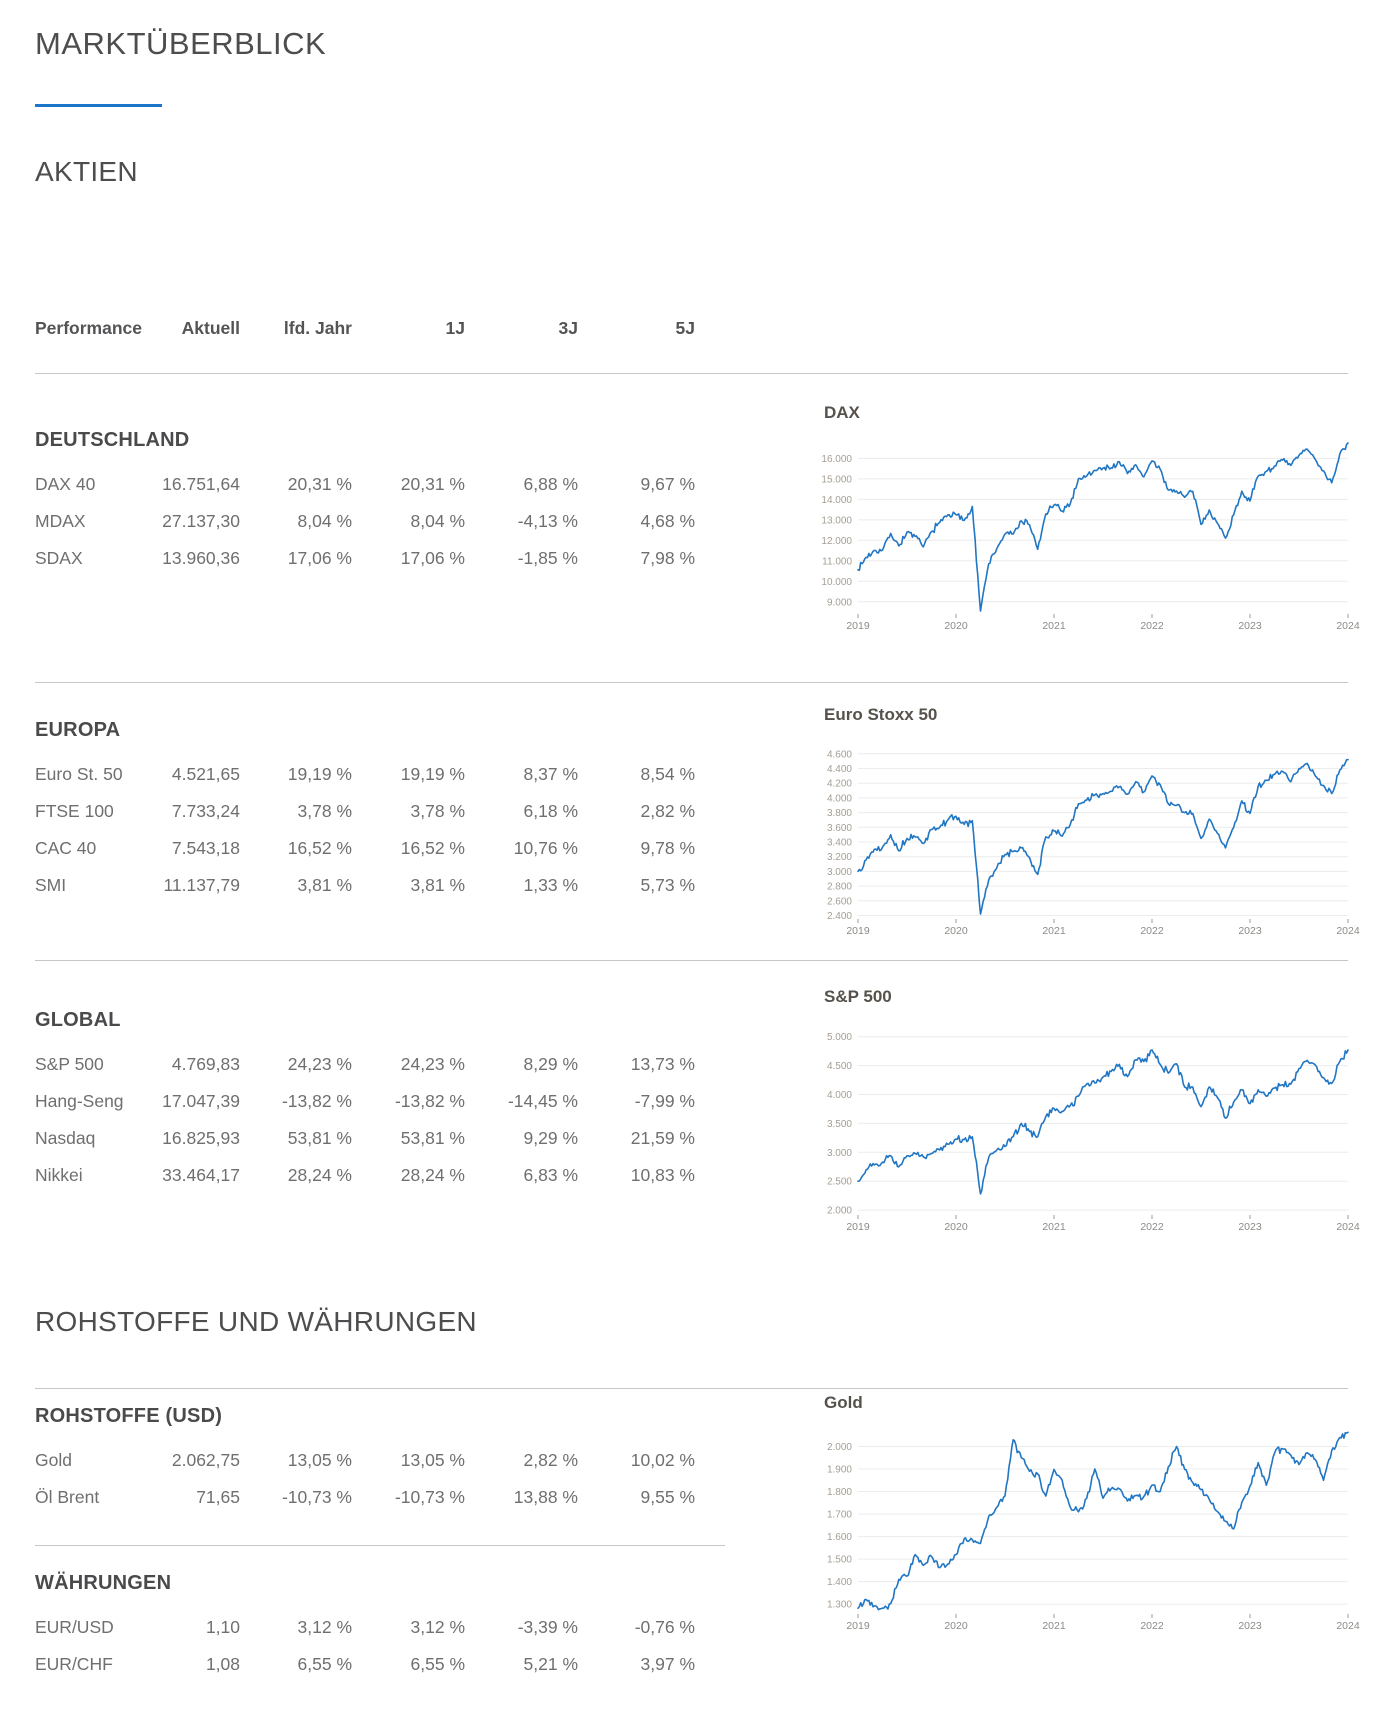 The height and width of the screenshot is (1732, 1383). What do you see at coordinates (839, 901) in the screenshot?
I see `y-axis-tick-label: 2.600` at bounding box center [839, 901].